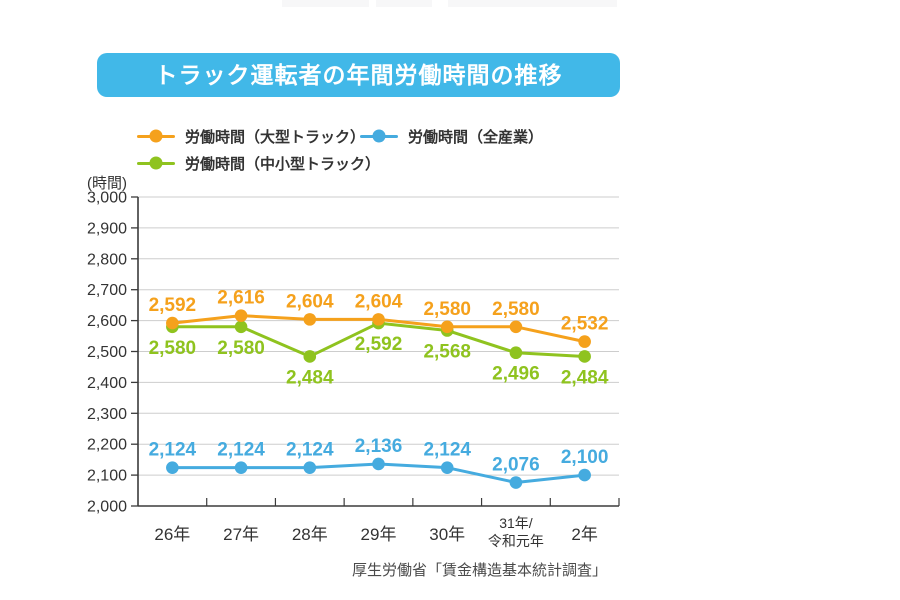 The height and width of the screenshot is (600, 900). I want to click on y-tick-label: 3,000, so click(107, 198).